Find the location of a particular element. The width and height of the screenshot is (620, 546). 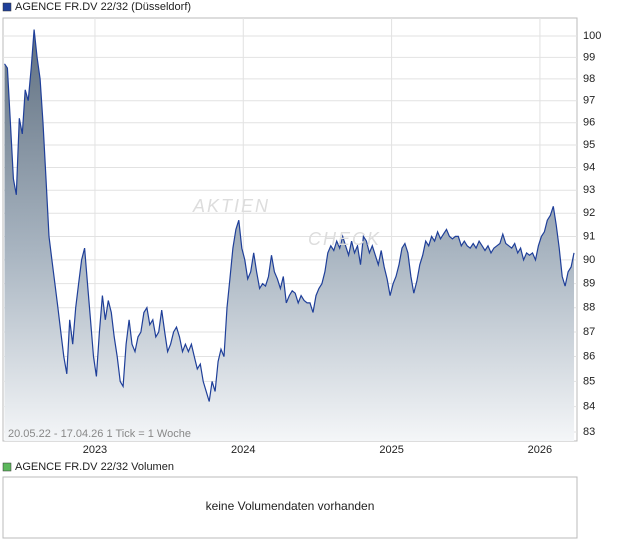

watermark: AKTIEN is located at coordinates (231, 206).